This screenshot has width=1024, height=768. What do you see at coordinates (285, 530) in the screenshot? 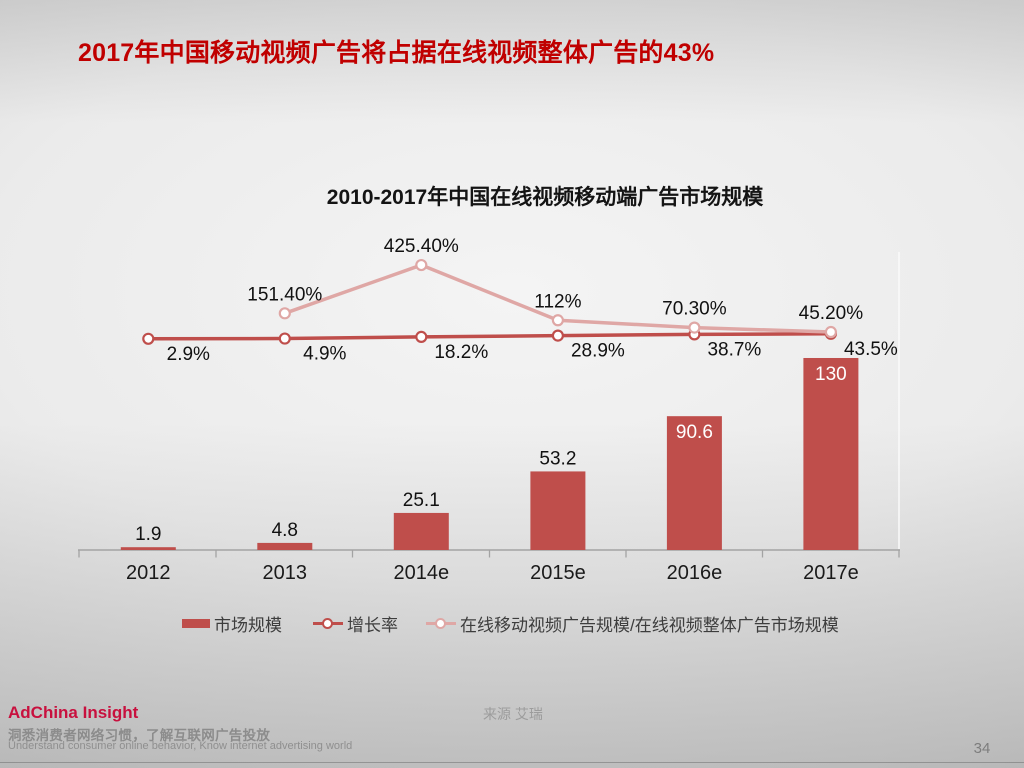
I see `bar-value-label: 4.8` at bounding box center [285, 530].